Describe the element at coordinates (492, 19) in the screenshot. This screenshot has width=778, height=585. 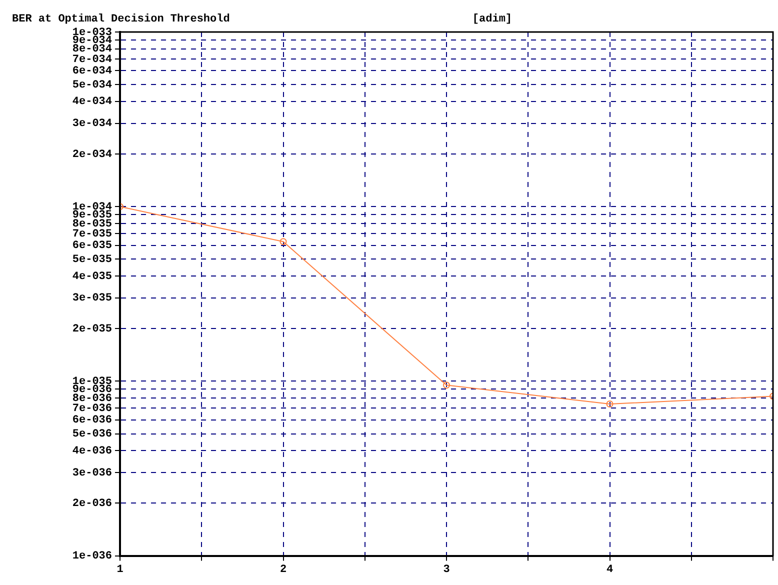
I see `y-axis-title: [adim]` at that location.